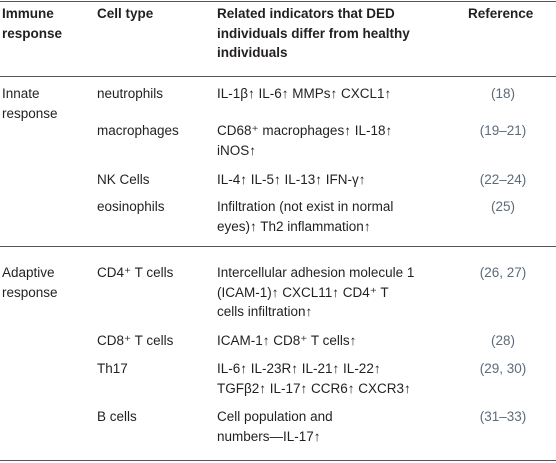 The image size is (556, 463). Describe the element at coordinates (502, 206) in the screenshot. I see `reference: (25)` at that location.